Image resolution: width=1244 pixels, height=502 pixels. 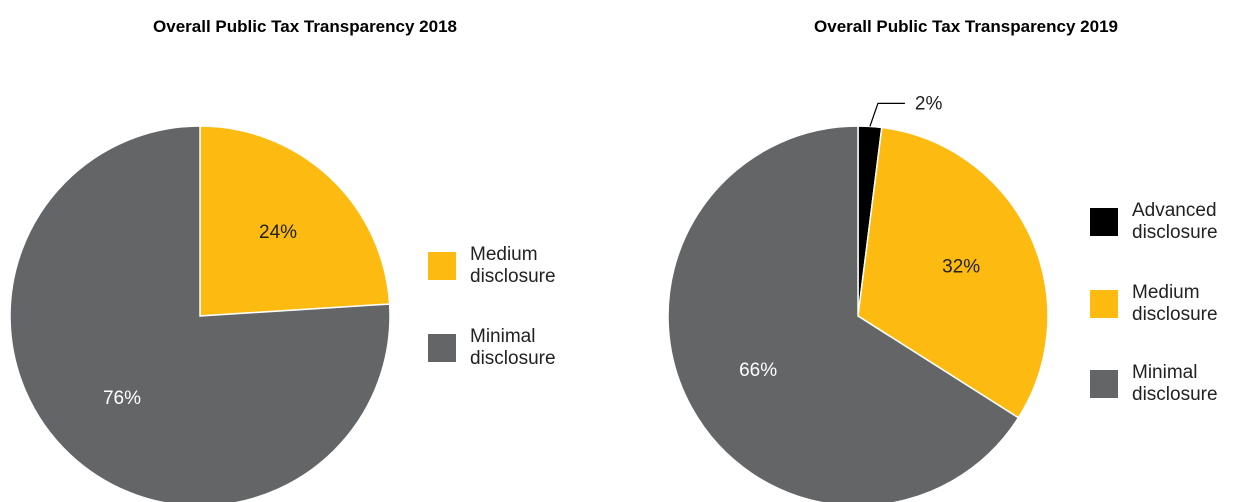 What do you see at coordinates (122, 398) in the screenshot?
I see `slice-label: 76%` at bounding box center [122, 398].